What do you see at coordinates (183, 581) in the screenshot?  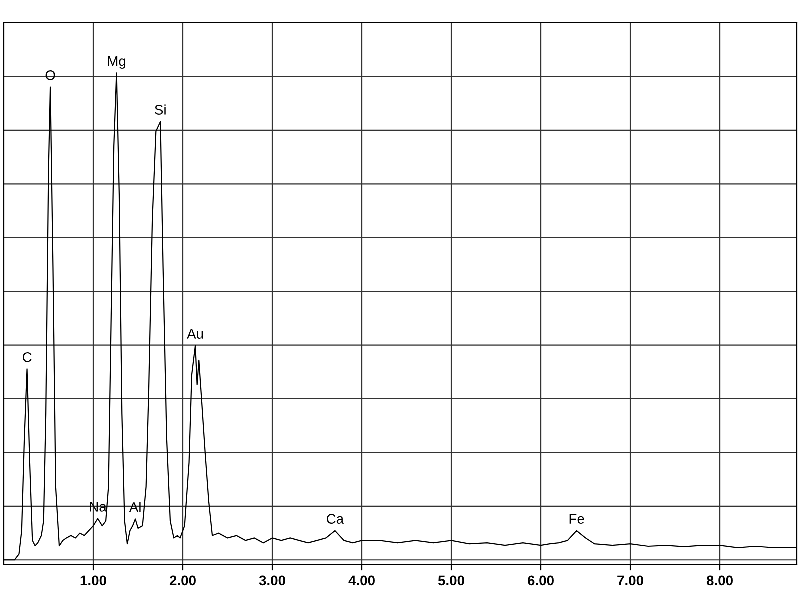 I see `x-tick-label: 2.00` at bounding box center [183, 581].